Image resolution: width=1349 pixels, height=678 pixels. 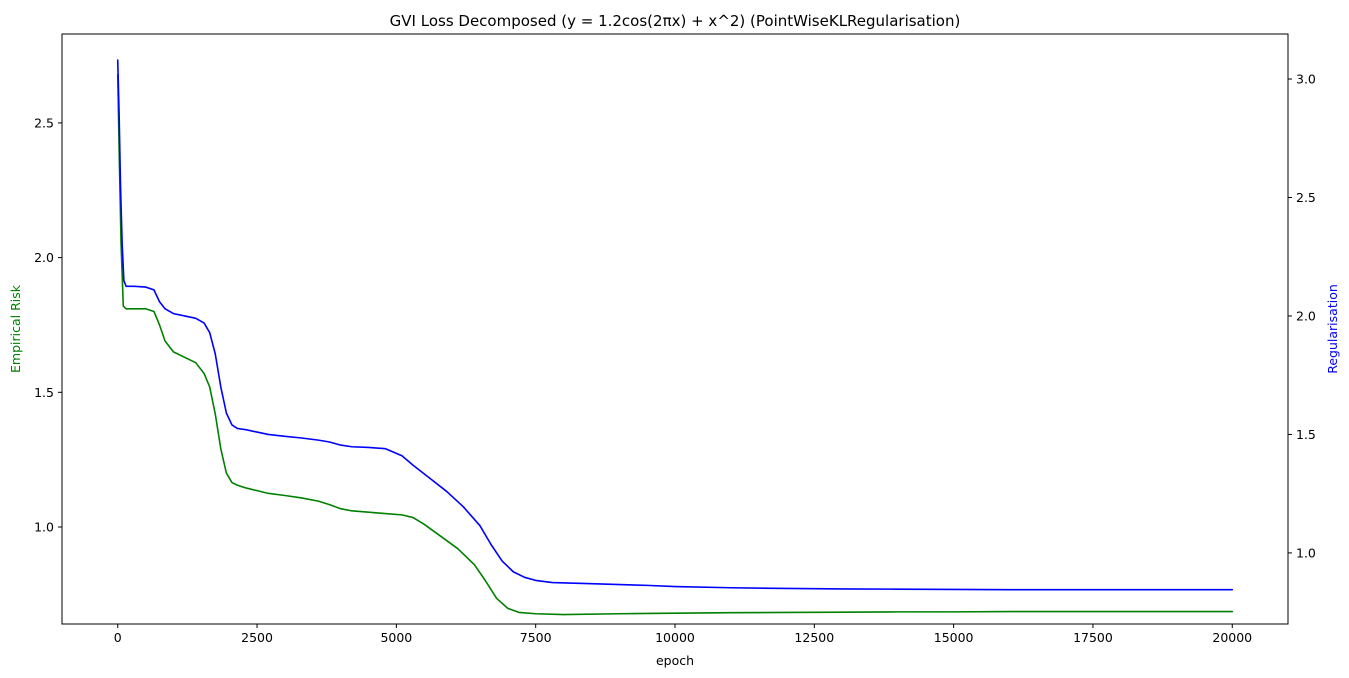 What do you see at coordinates (44, 527) in the screenshot?
I see `left-y-tick-label: 1.0` at bounding box center [44, 527].